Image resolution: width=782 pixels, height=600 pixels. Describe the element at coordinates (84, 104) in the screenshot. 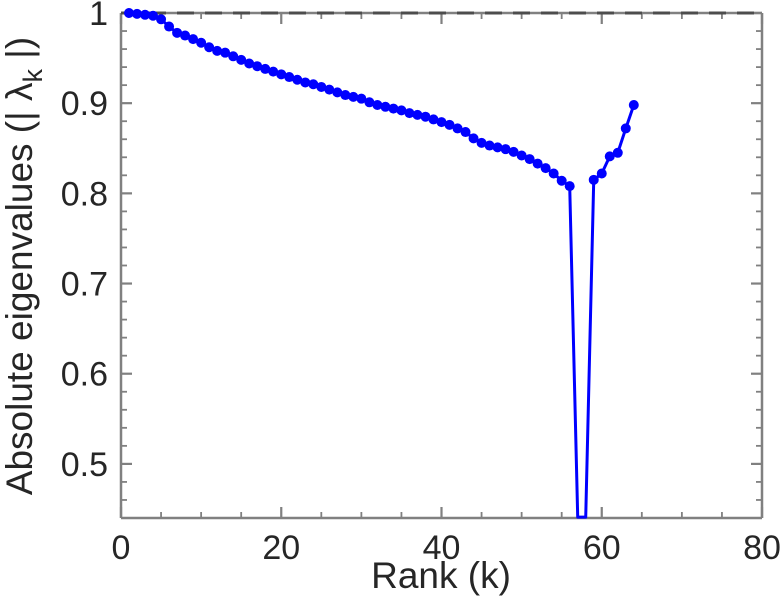

I see `y-tick-label: 0.9` at that location.